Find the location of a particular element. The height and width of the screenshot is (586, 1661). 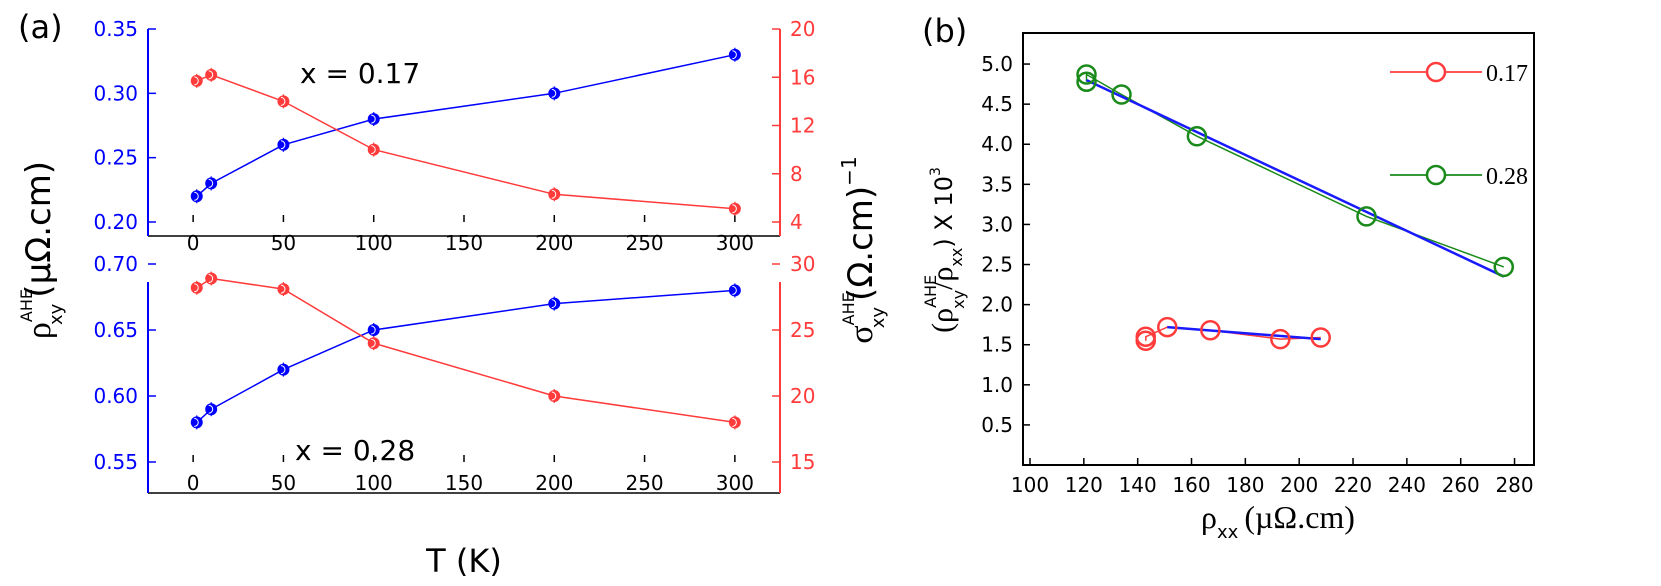

b-x-tick-label: 180 is located at coordinates (1245, 485).